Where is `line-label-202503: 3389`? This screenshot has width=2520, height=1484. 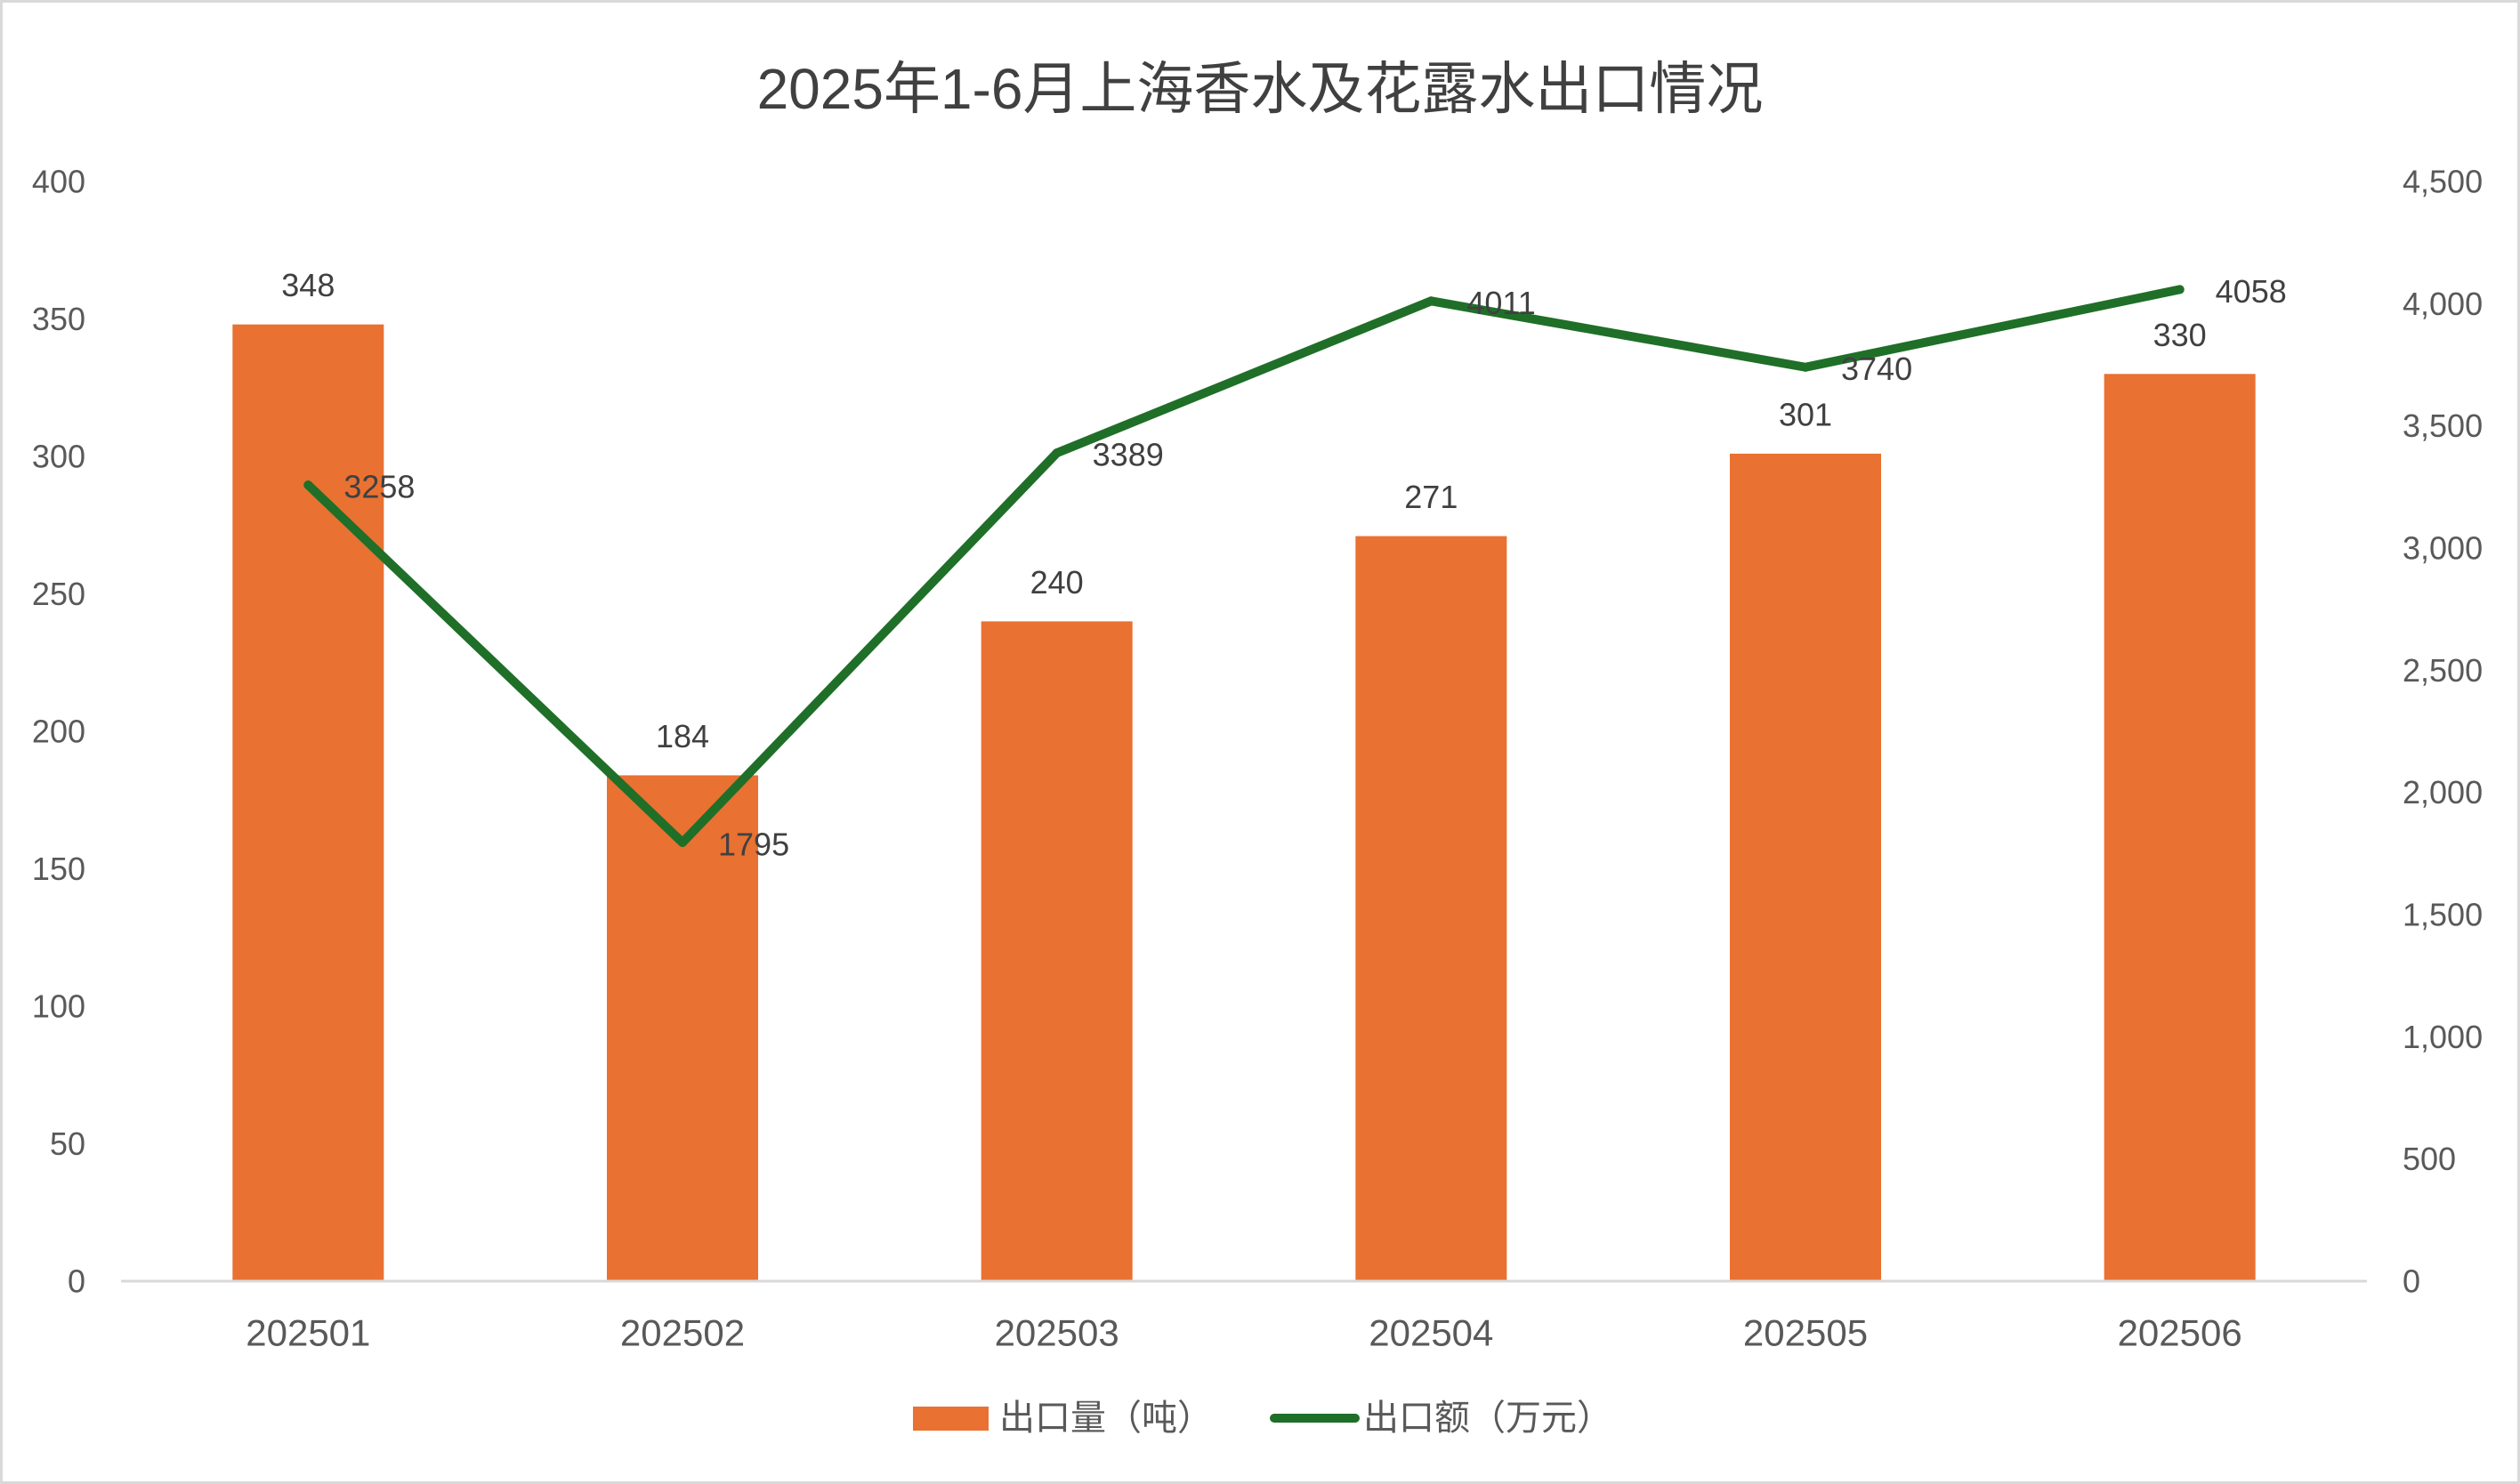 line-label-202503: 3389 is located at coordinates (1128, 455).